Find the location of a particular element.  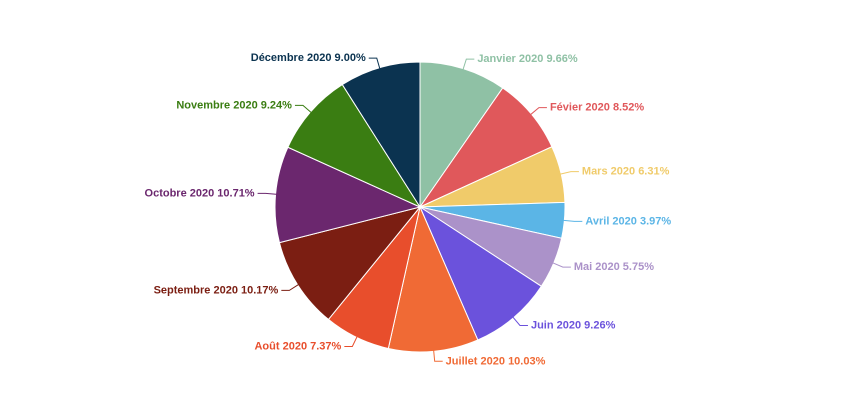

slice-category: Mars 2020 is located at coordinates (608, 172).